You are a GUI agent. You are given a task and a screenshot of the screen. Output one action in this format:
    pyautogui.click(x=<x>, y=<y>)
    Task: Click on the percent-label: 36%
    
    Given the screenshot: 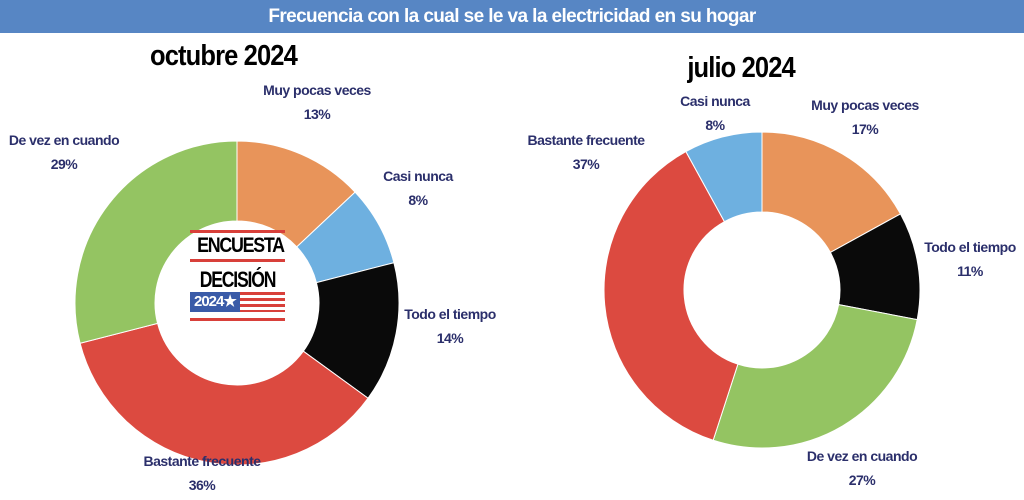 What is the action you would take?
    pyautogui.click(x=202, y=485)
    